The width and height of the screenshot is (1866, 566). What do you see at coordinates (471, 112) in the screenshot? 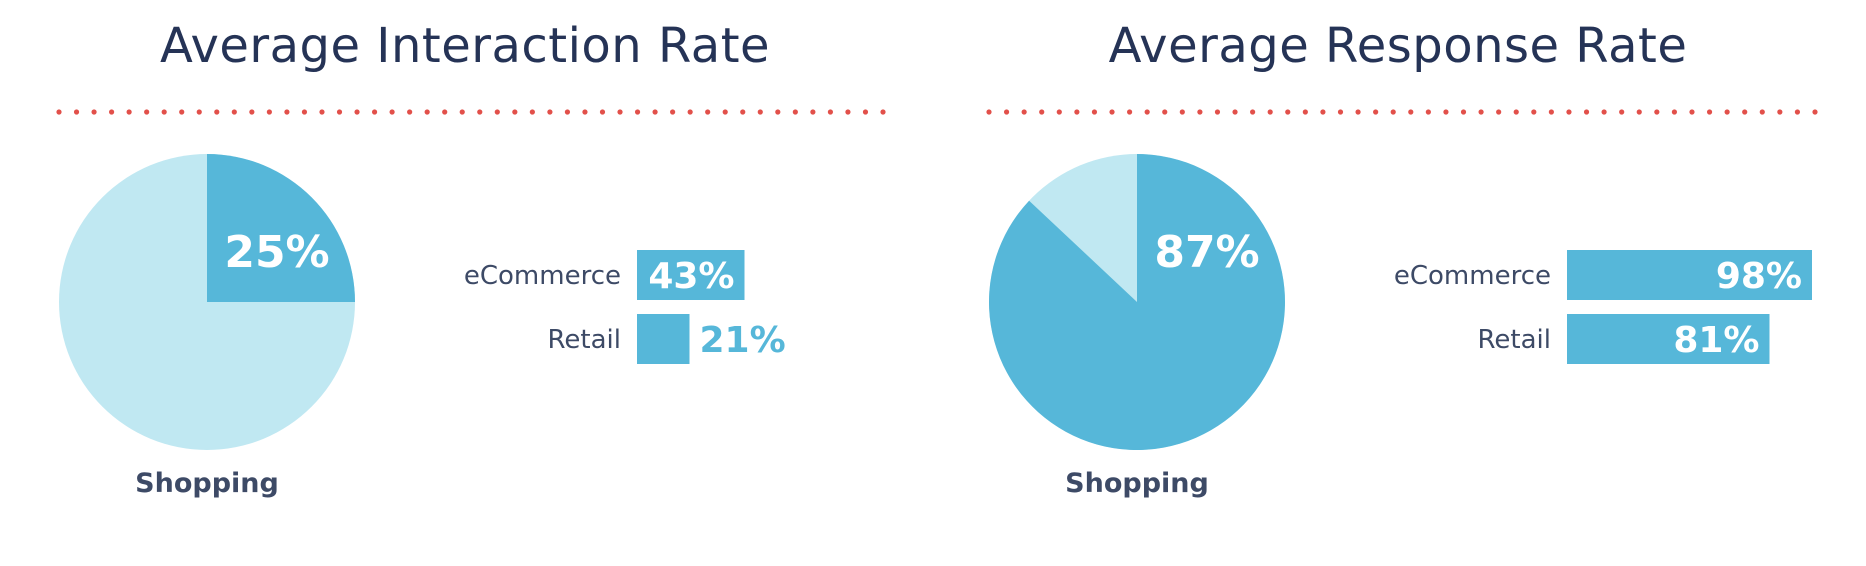
I see `dotted-divider` at bounding box center [471, 112].